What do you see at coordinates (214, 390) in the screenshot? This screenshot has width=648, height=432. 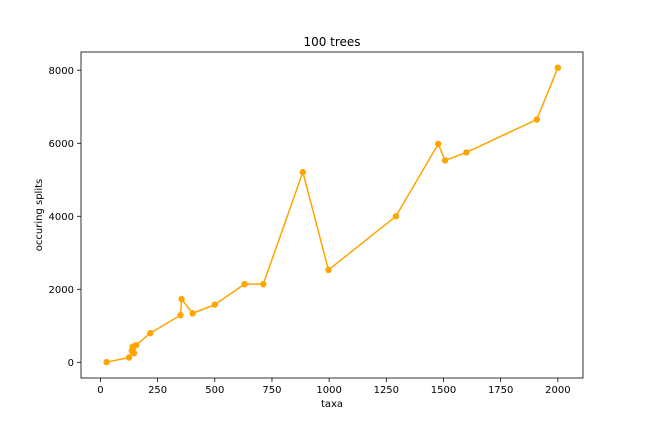 I see `x-tick-label: 500` at bounding box center [214, 390].